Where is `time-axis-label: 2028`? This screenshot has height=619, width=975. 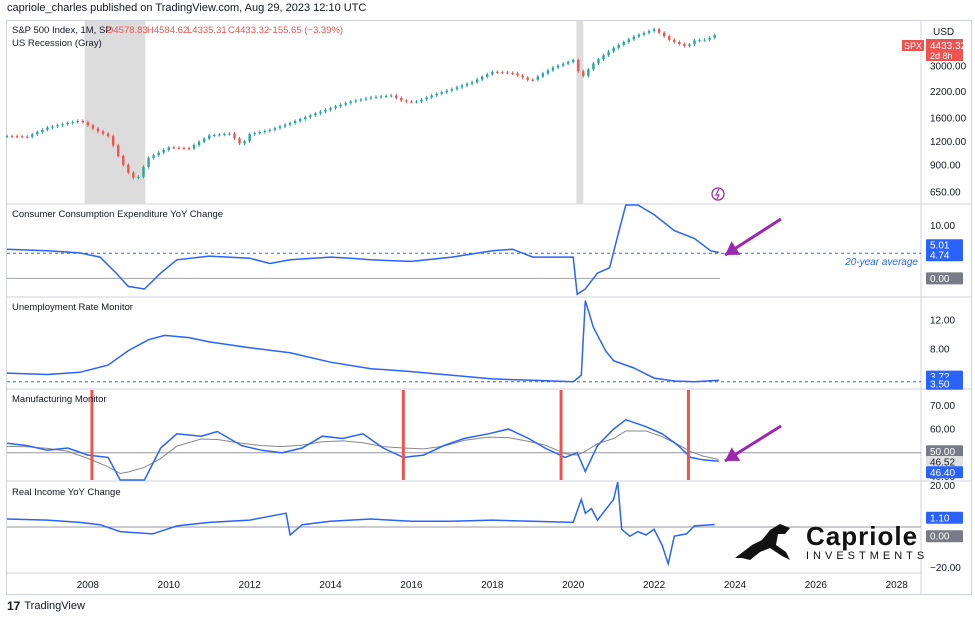 time-axis-label: 2028 is located at coordinates (897, 585).